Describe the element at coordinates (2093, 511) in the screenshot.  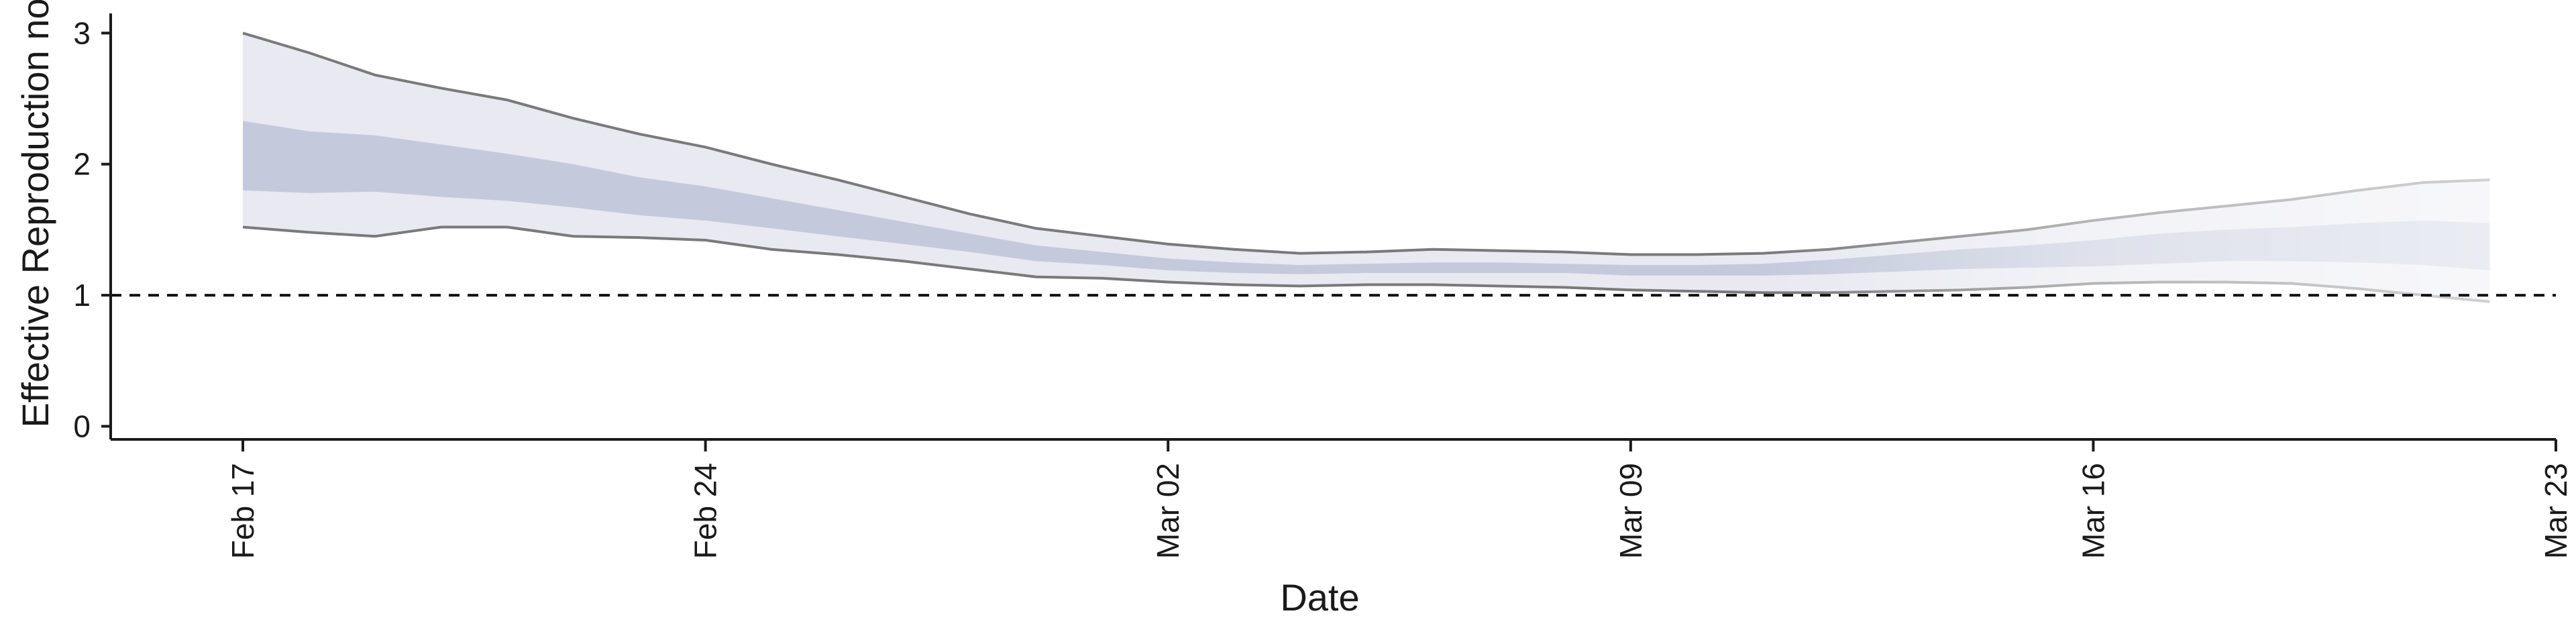
I see `x-tick-label: Mar 16` at that location.